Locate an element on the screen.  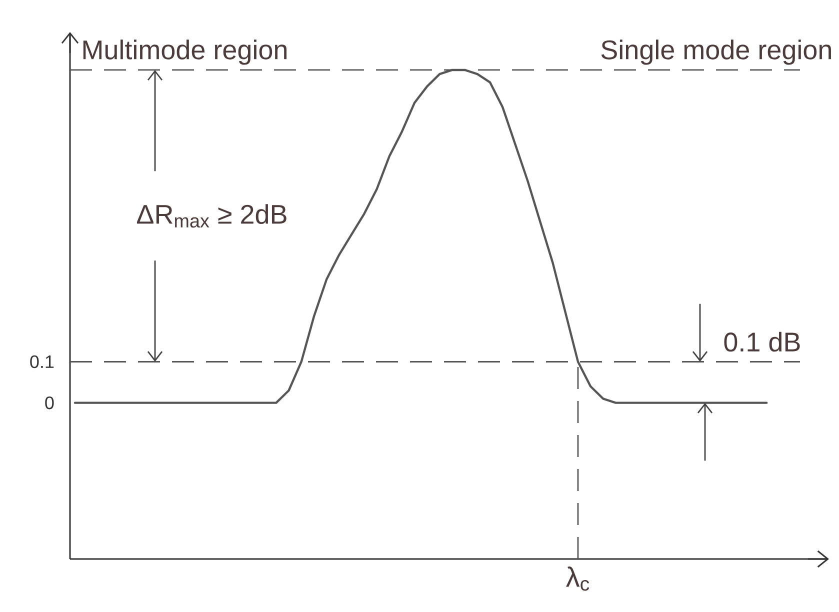
annotation: ΔR$_{max}$ ≥ 2dB is located at coordinates (211, 216).